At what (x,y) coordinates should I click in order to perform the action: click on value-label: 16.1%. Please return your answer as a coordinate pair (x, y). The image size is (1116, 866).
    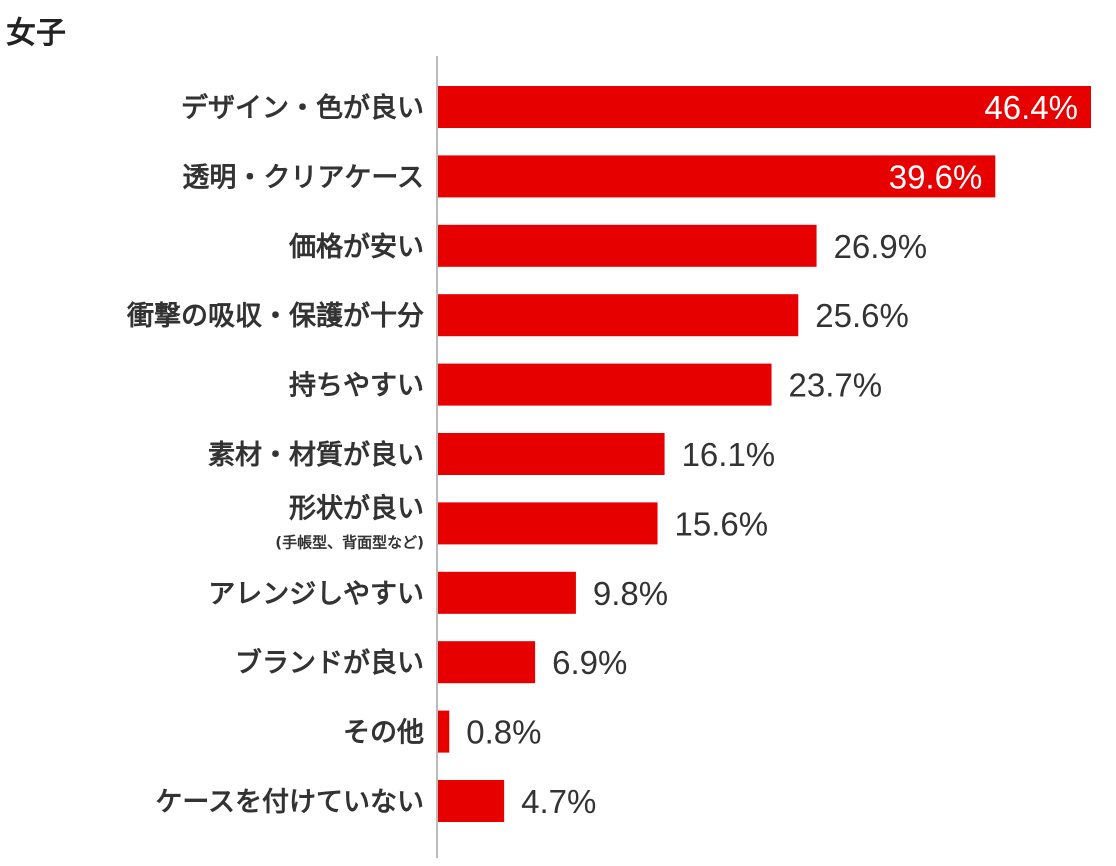
    Looking at the image, I should click on (729, 454).